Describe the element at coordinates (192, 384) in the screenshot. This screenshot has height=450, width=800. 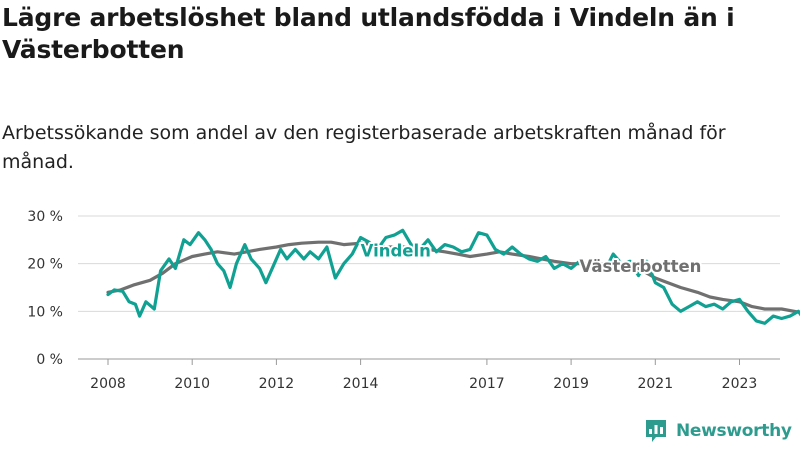
I see `x-tick-label: 2010` at that location.